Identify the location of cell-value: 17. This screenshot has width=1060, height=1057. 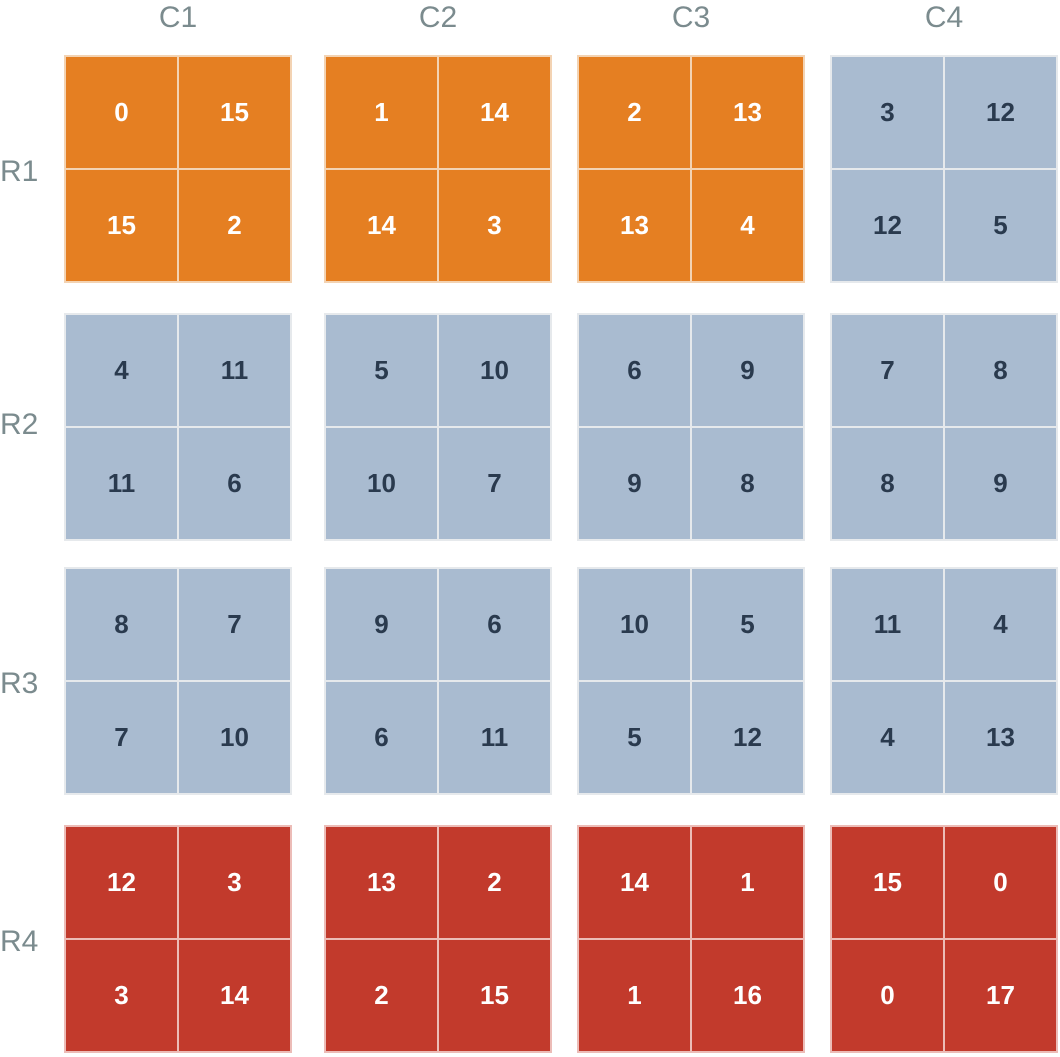
(1000, 995).